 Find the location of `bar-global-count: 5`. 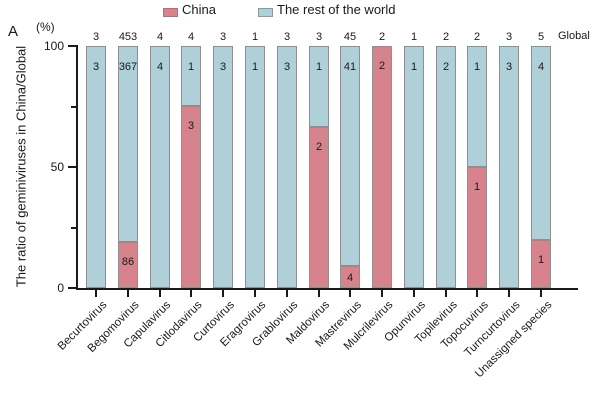

bar-global-count: 5 is located at coordinates (541, 37).